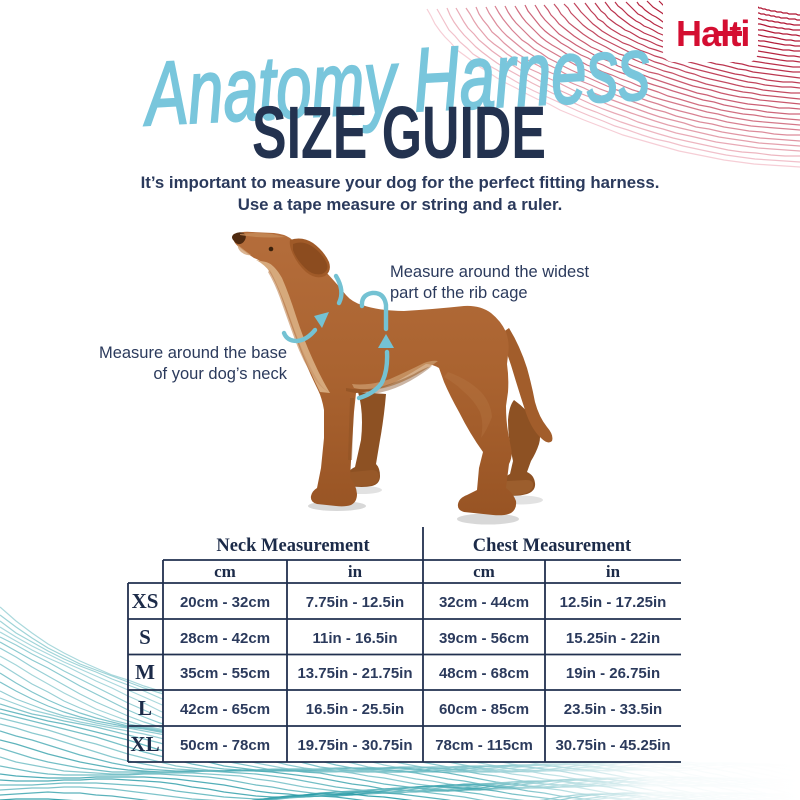 Image resolution: width=800 pixels, height=800 pixels. I want to click on svg-text: 19.75in - 30.75in, so click(354, 745).